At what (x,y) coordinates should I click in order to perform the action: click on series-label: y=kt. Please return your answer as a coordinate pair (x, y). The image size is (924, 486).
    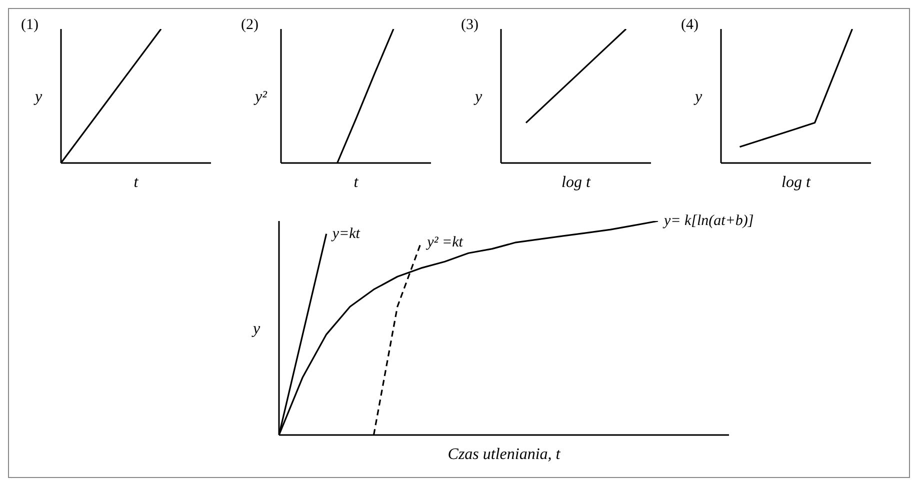
    Looking at the image, I should click on (345, 234).